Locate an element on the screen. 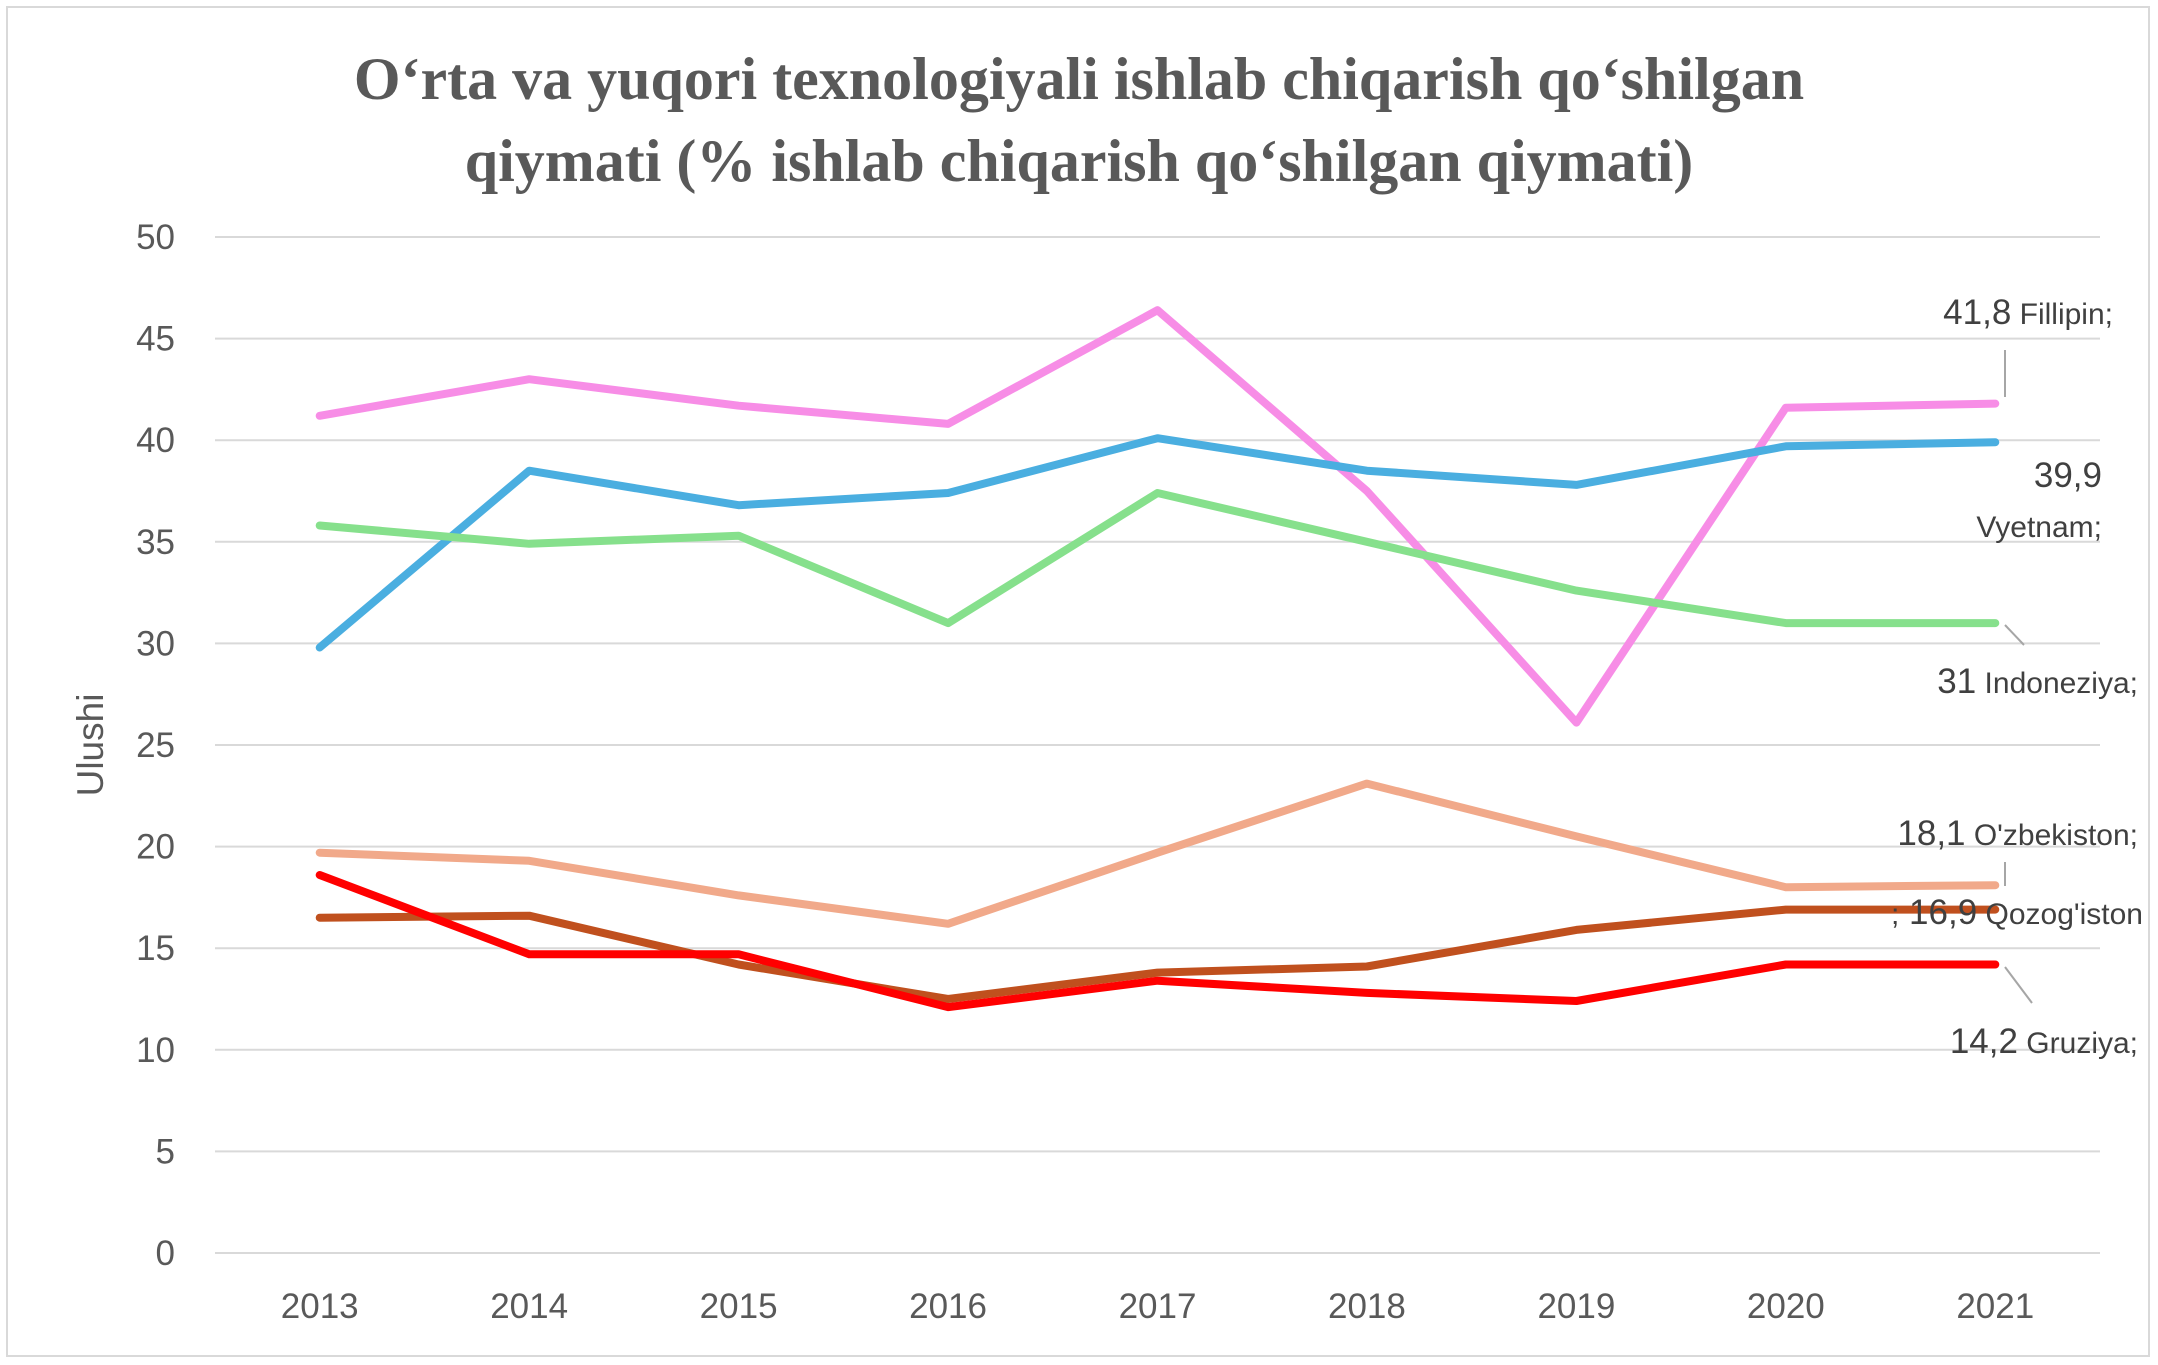 The height and width of the screenshot is (1365, 2158). data-label-gruziya: 14,2 Gruziya; is located at coordinates (2044, 1041).